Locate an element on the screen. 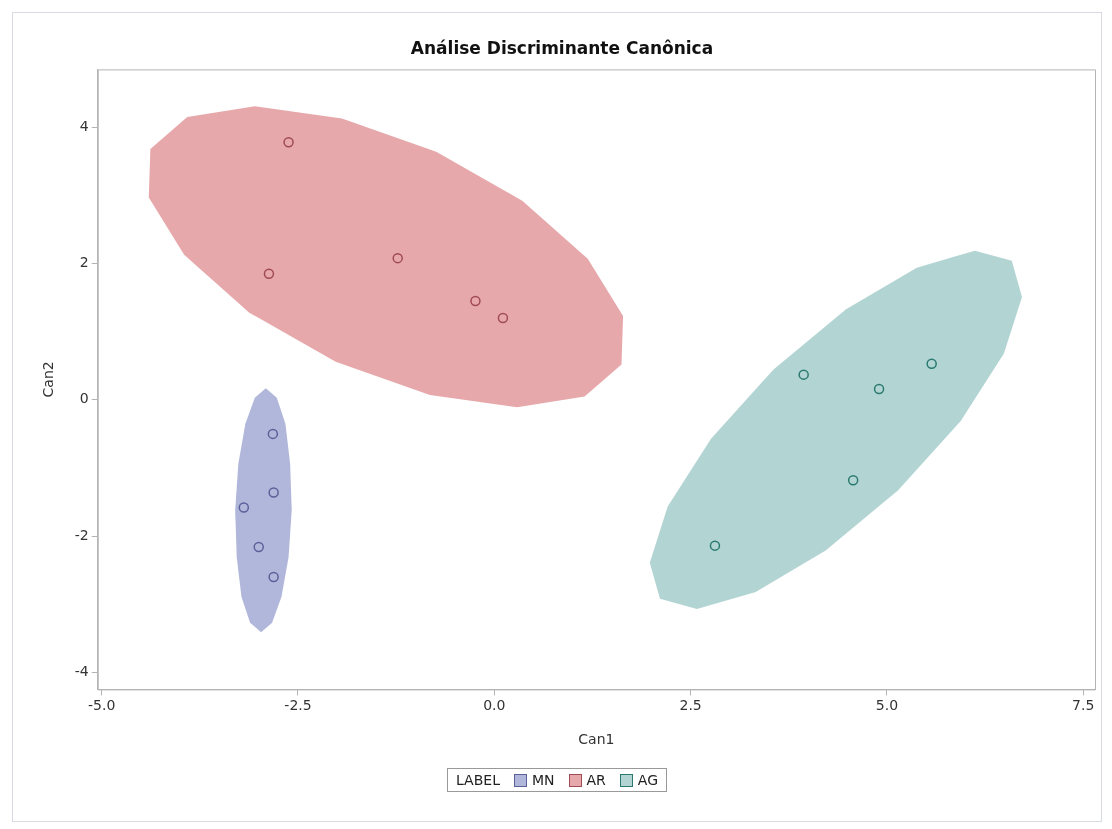 The image size is (1112, 829). legend-title: LABEL is located at coordinates (477, 780).